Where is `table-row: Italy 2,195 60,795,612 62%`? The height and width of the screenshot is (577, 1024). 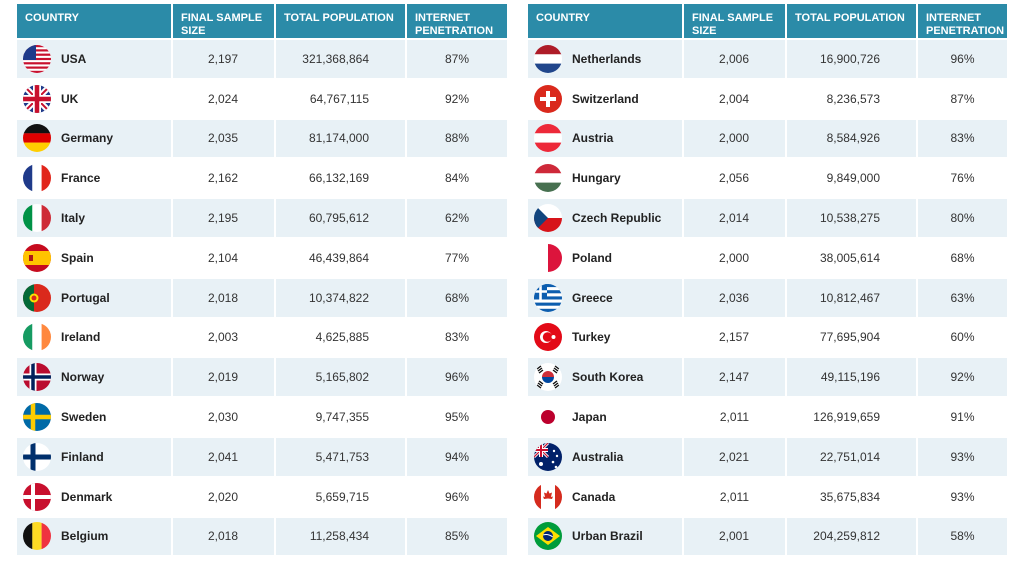 table-row: Italy 2,195 60,795,612 62% is located at coordinates (262, 217).